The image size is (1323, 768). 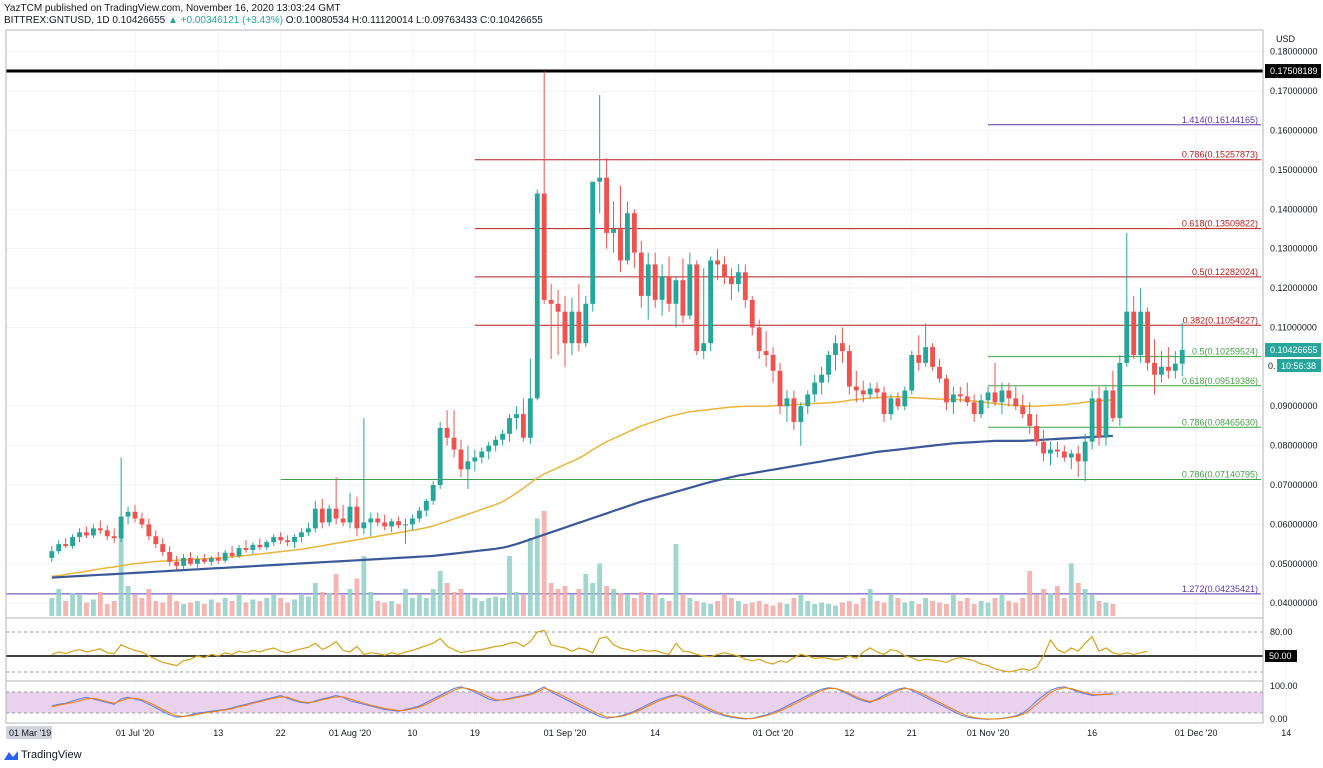 I want to click on time-label: 10, so click(x=412, y=733).